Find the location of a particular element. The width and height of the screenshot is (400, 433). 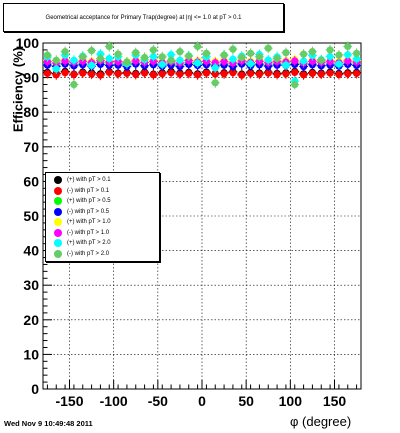

y-tick-label: 30 is located at coordinates (31, 285).